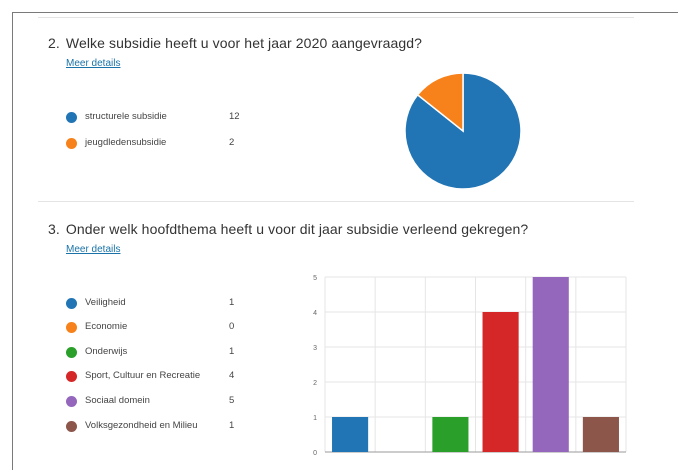 The image size is (678, 470). Describe the element at coordinates (117, 400) in the screenshot. I see `legend-label: Sociaal domein` at that location.